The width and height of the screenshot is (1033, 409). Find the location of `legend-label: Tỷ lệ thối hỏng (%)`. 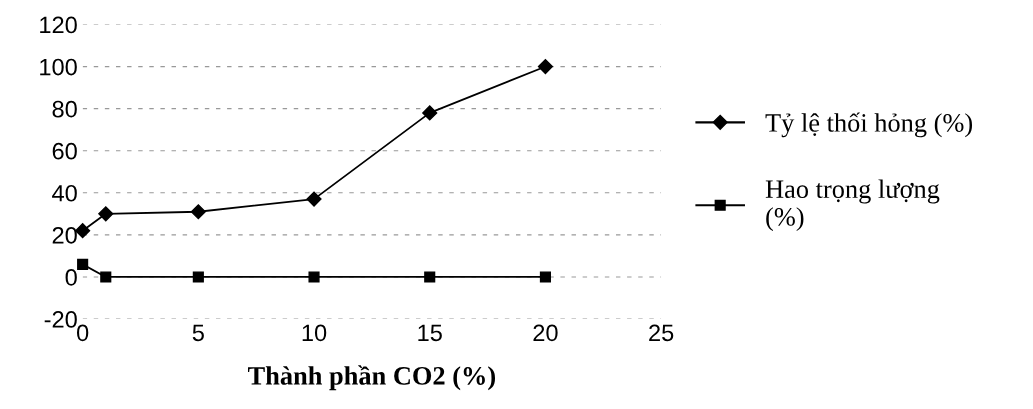

legend-label: Tỷ lệ thối hỏng (%) is located at coordinates (869, 125).